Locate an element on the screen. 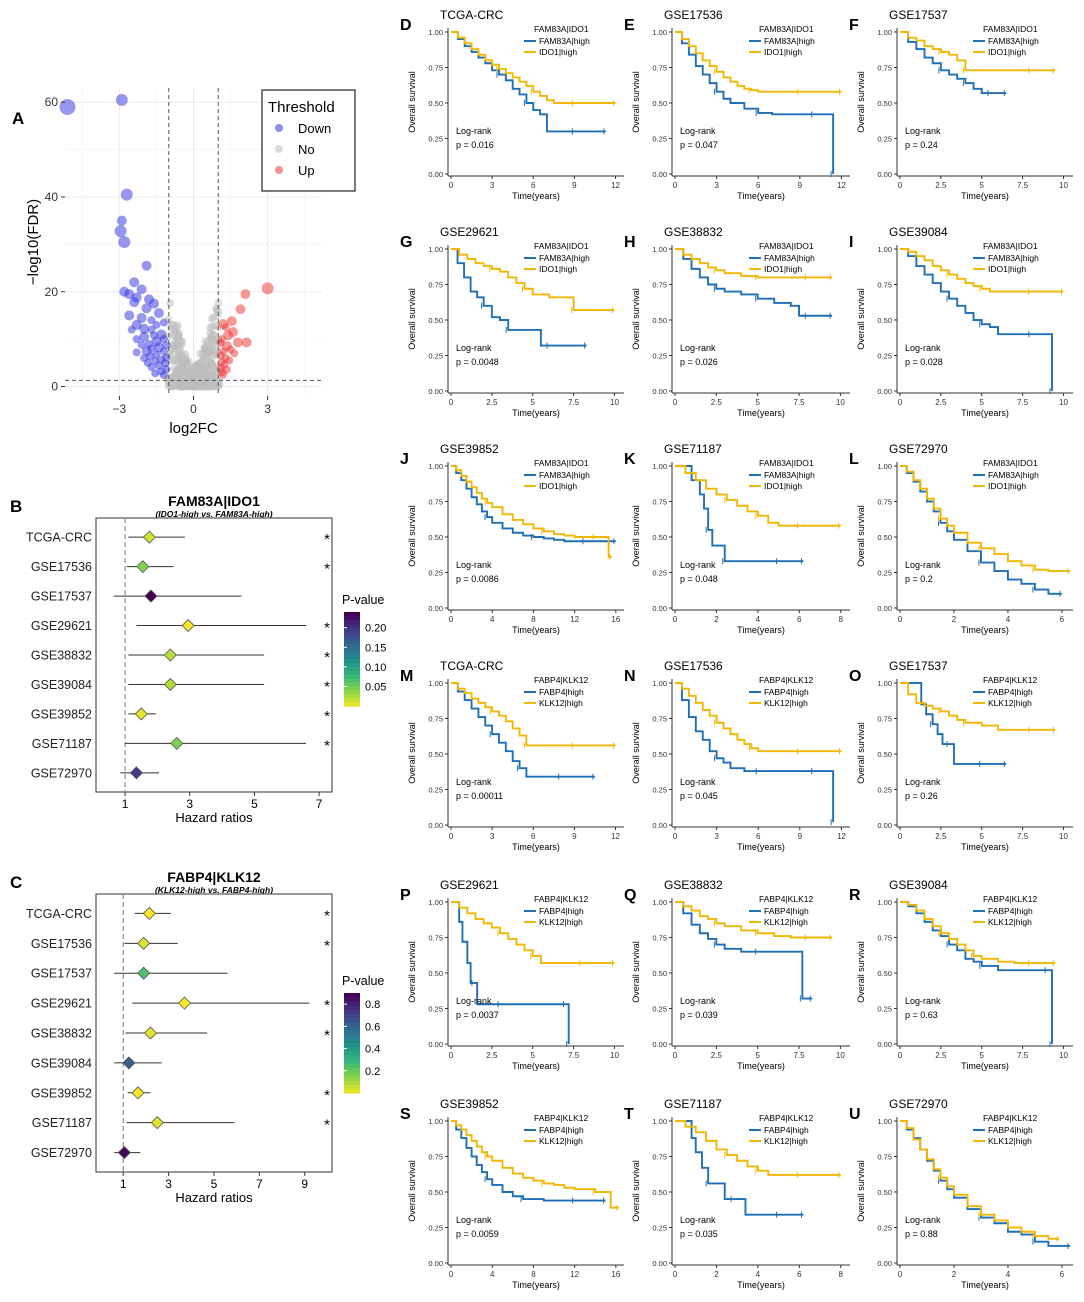  x-tick-label: 10 is located at coordinates (1063, 836).